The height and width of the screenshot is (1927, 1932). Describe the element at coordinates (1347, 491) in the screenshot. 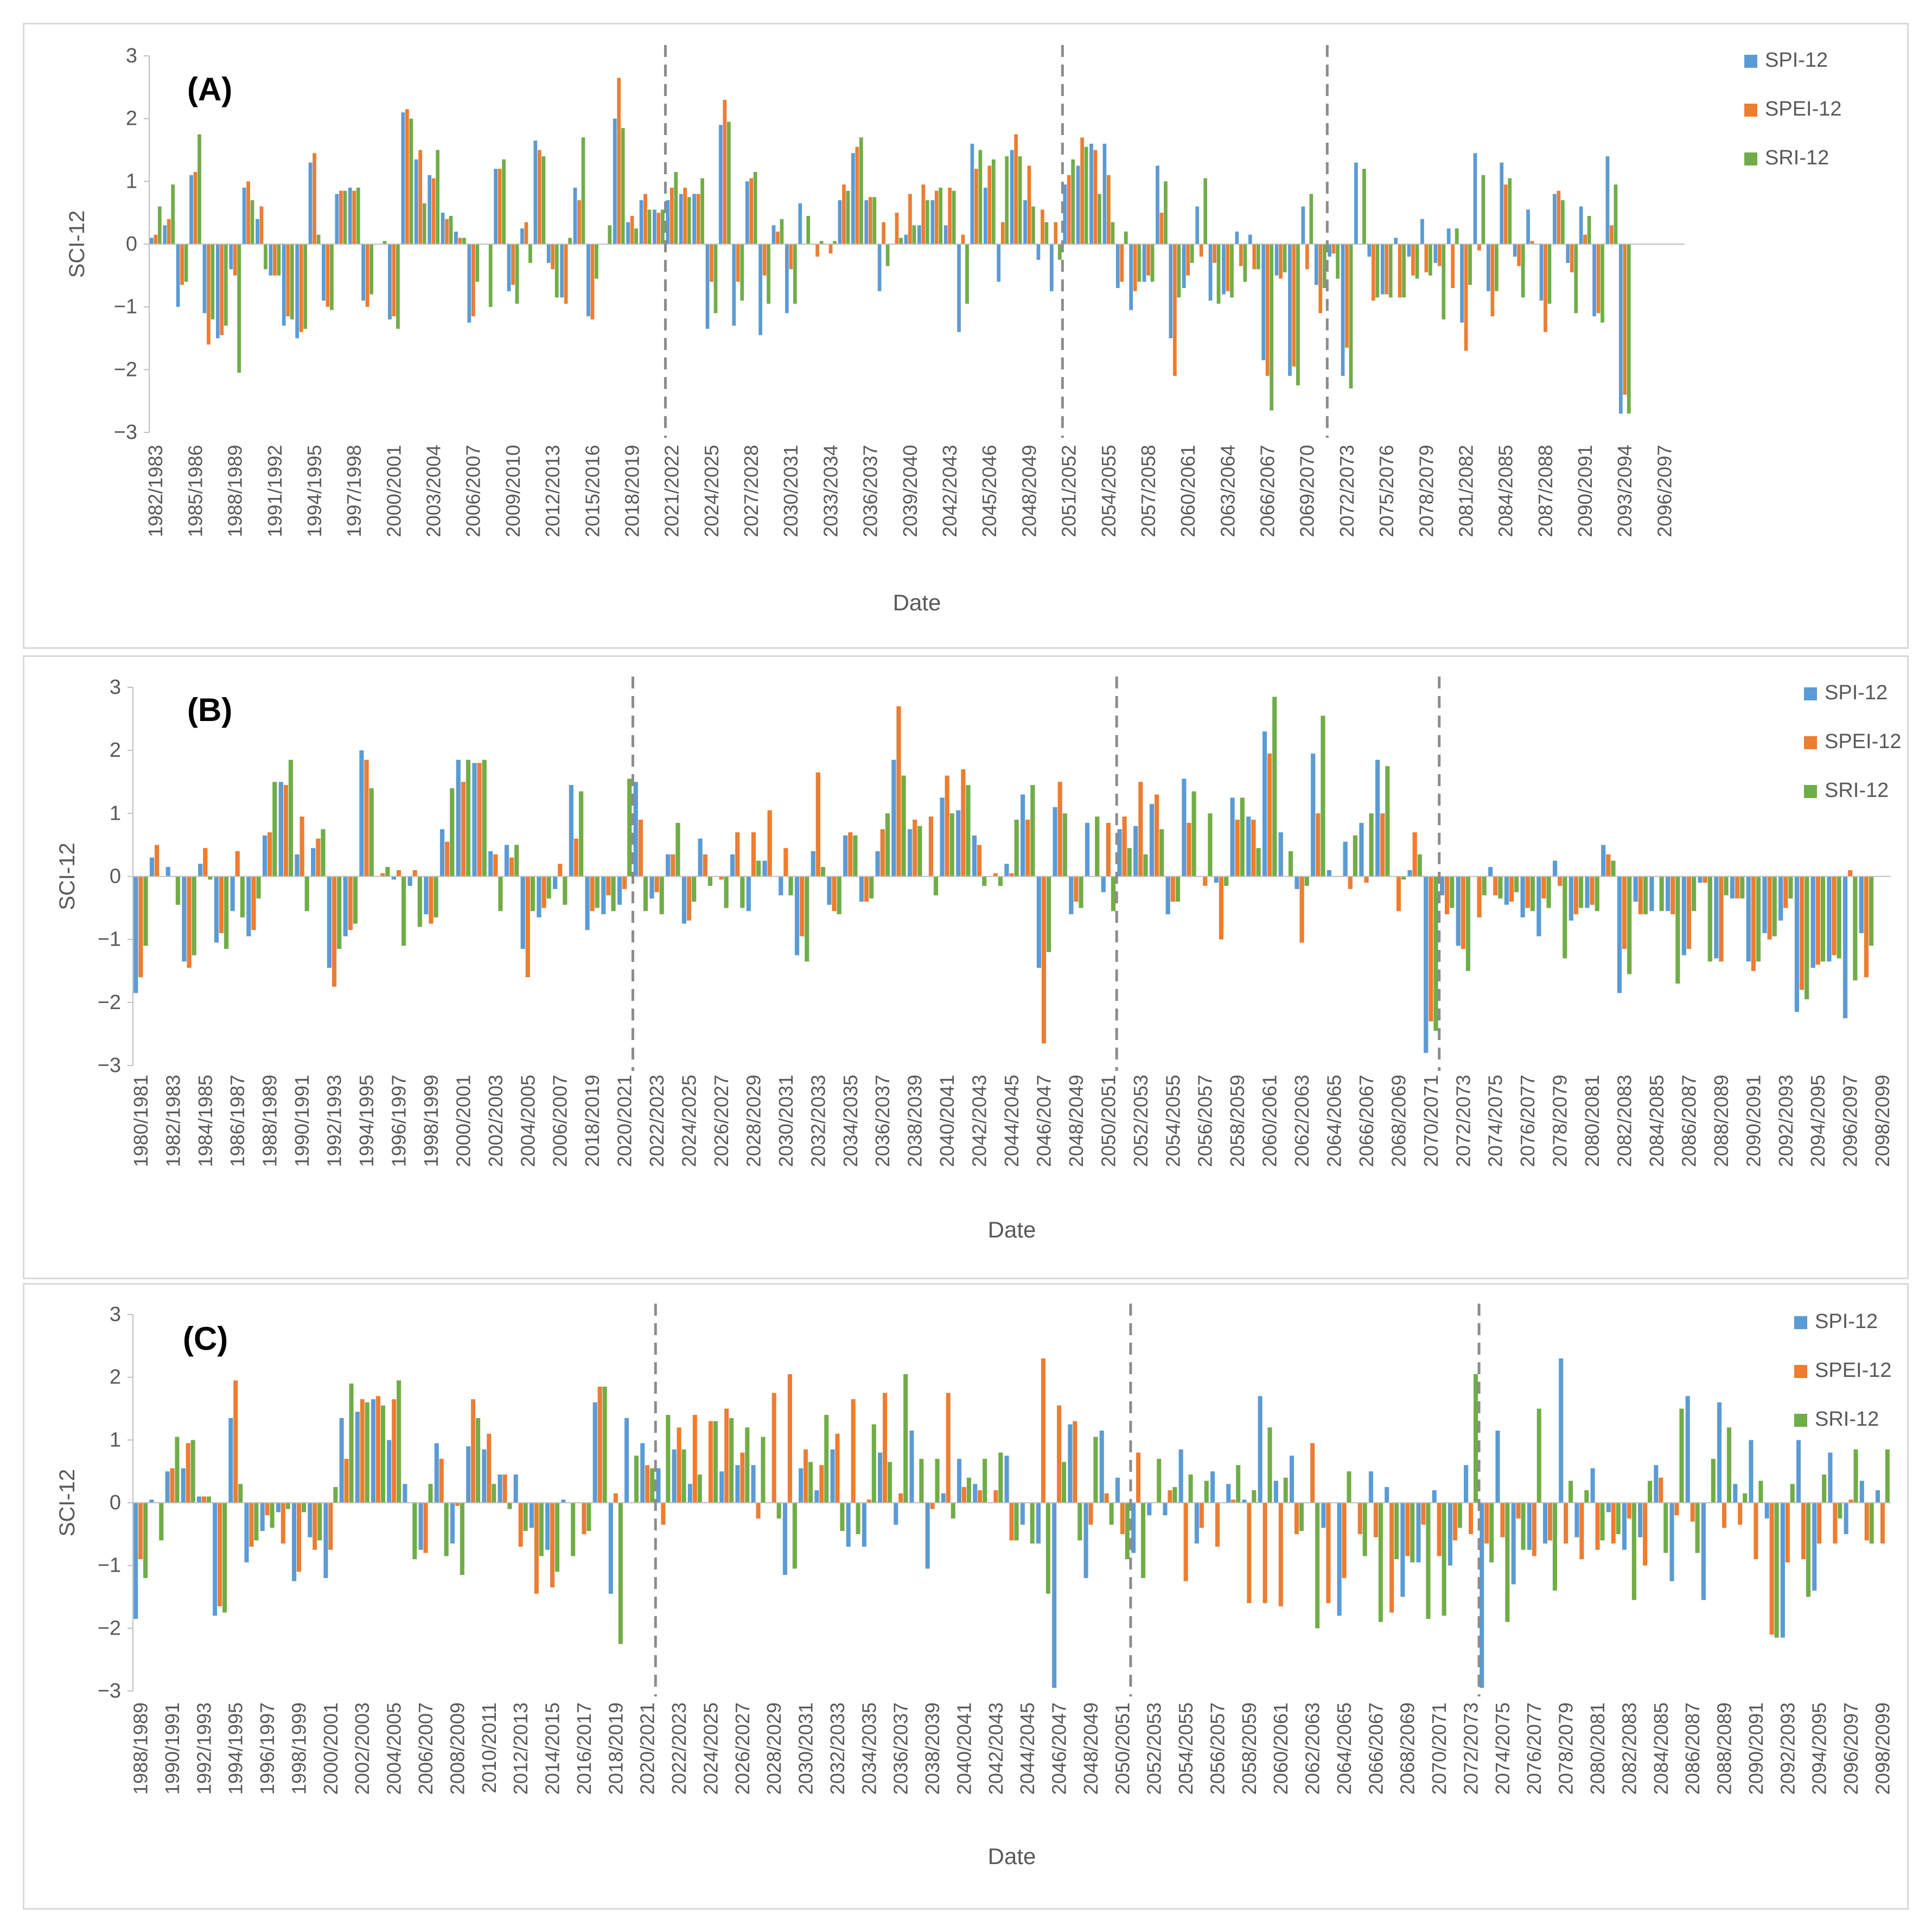

I see `x-tick-label: 2072/2073` at that location.